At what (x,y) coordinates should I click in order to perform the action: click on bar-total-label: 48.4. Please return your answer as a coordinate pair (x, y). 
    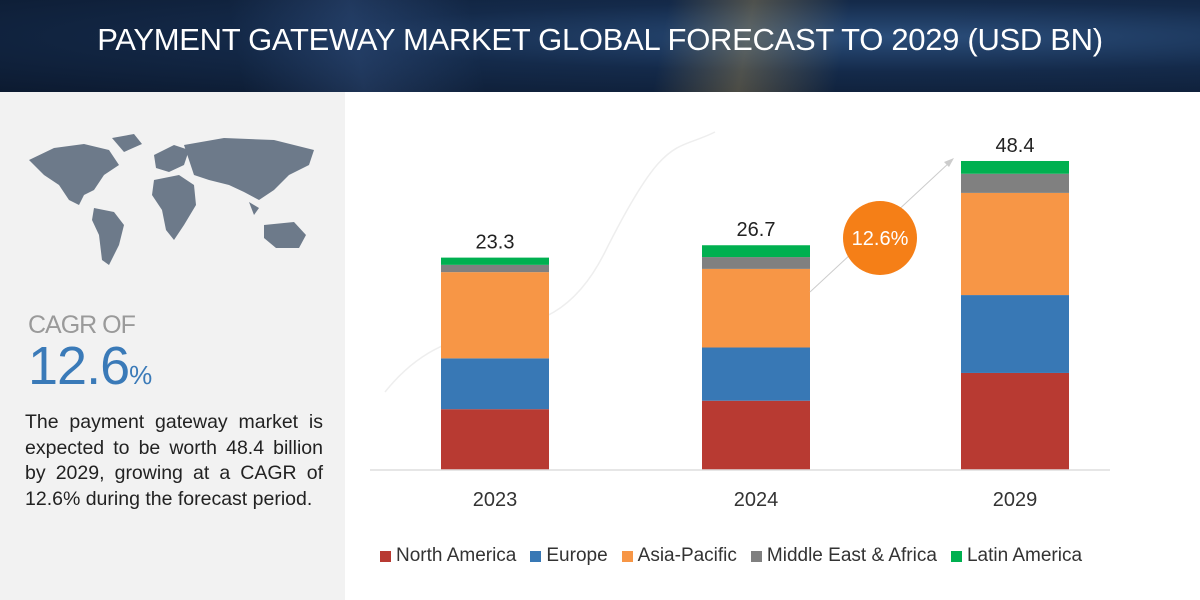
    Looking at the image, I should click on (1015, 146).